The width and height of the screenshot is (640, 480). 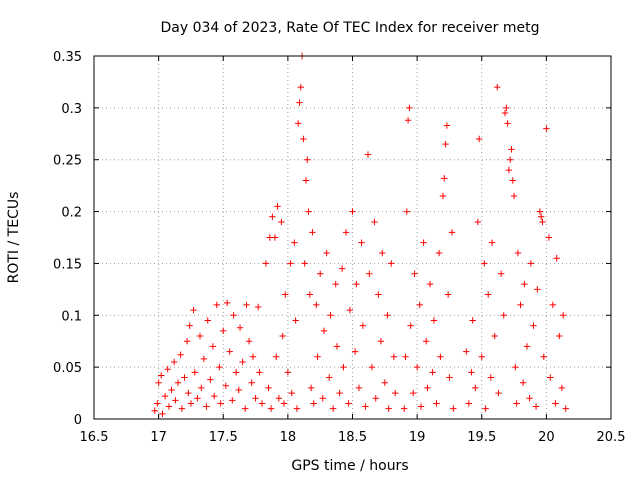 I want to click on x-tick-label: 19, so click(x=417, y=437).